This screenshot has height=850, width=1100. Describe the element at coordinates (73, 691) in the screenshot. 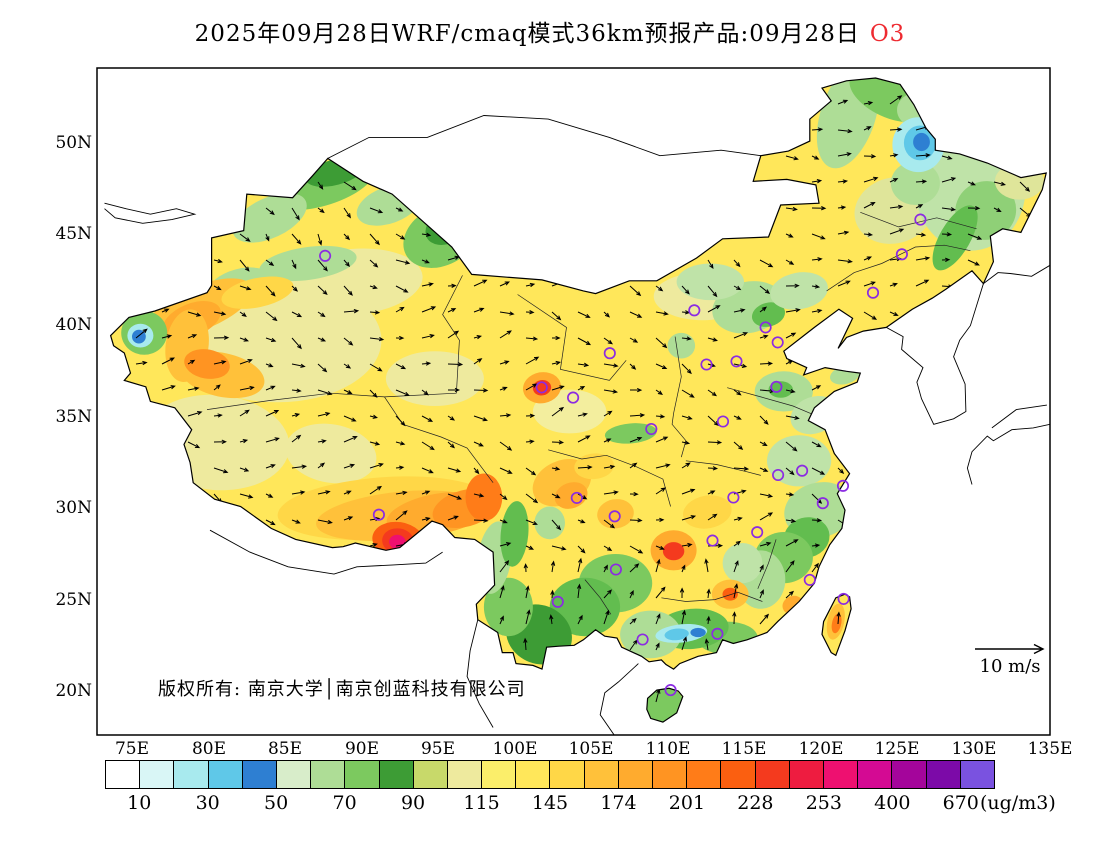

I see `lat-label-20n: 20N` at that location.